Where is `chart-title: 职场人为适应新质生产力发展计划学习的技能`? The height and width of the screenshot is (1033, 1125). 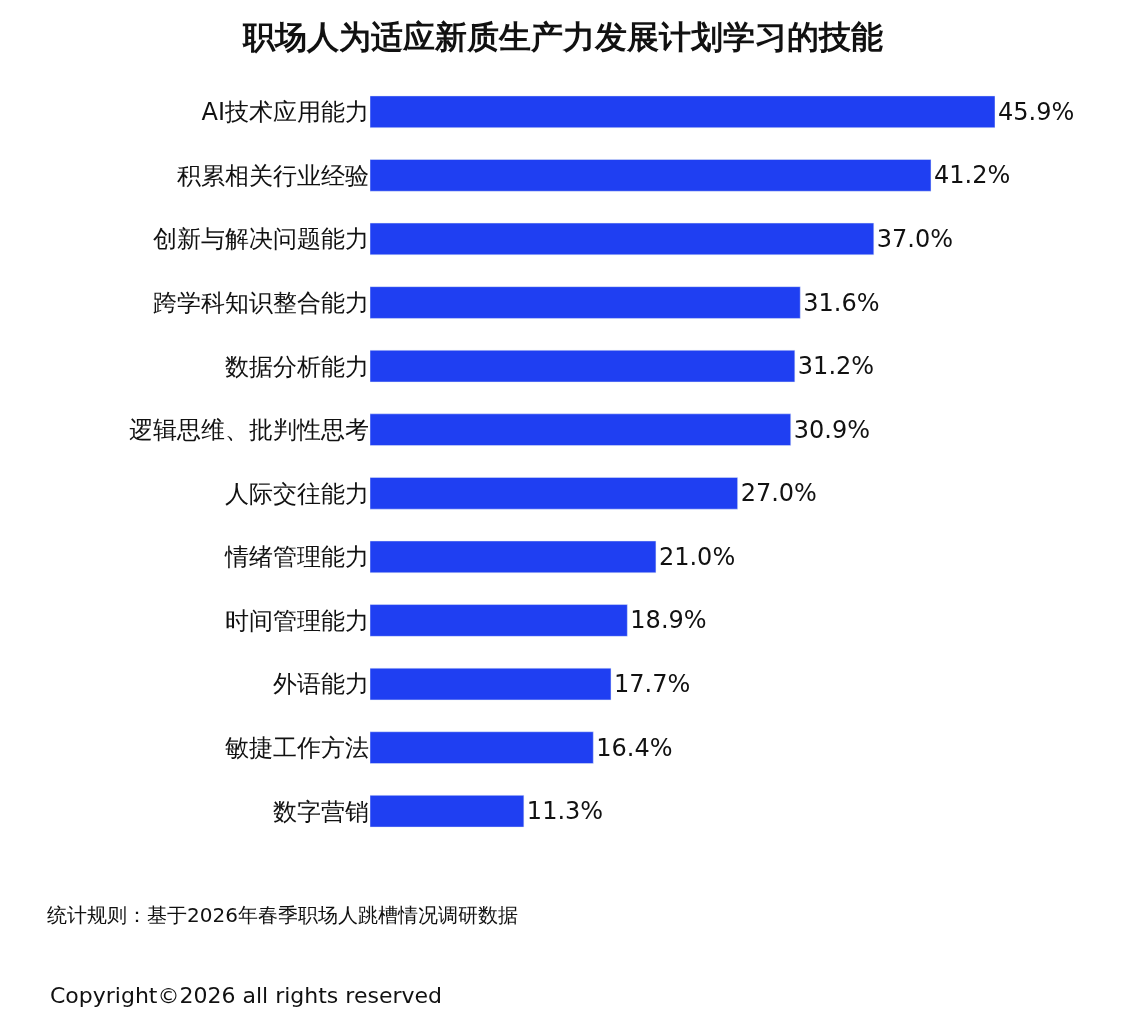
chart-title: 职场人为适应新质生产力发展计划学习的技能 is located at coordinates (562, 37).